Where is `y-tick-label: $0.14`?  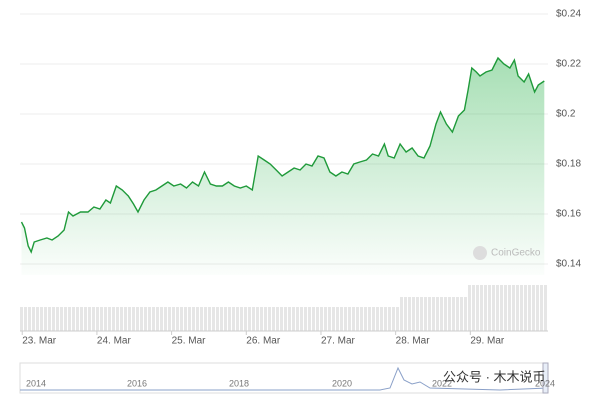
y-tick-label: $0.14 is located at coordinates (568, 264).